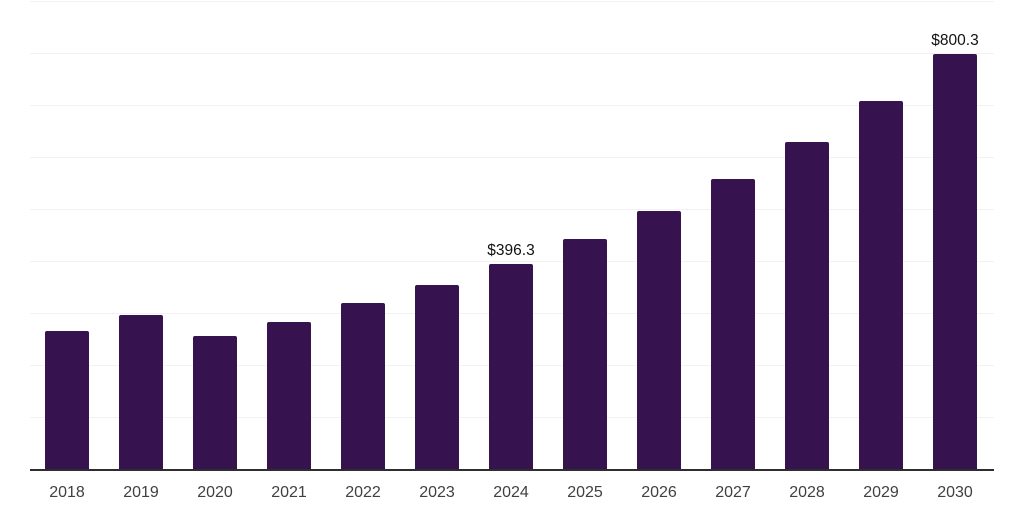 The height and width of the screenshot is (512, 1024). Describe the element at coordinates (289, 492) in the screenshot. I see `x-axis-label-2021: 2021` at that location.